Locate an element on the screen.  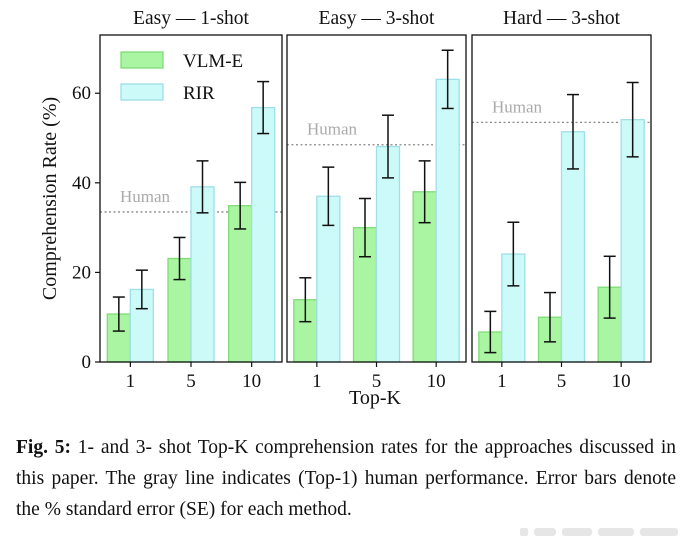
legend-swatch-vlm-e is located at coordinates (142, 60).